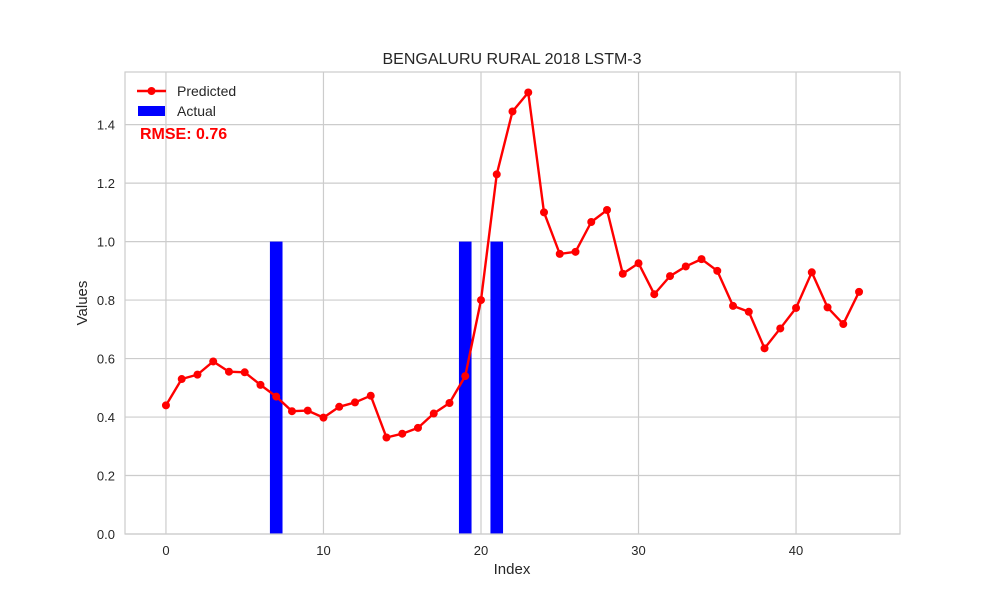 The image size is (1000, 600). What do you see at coordinates (106, 534) in the screenshot?
I see `y-tick-label: 0.0` at bounding box center [106, 534].